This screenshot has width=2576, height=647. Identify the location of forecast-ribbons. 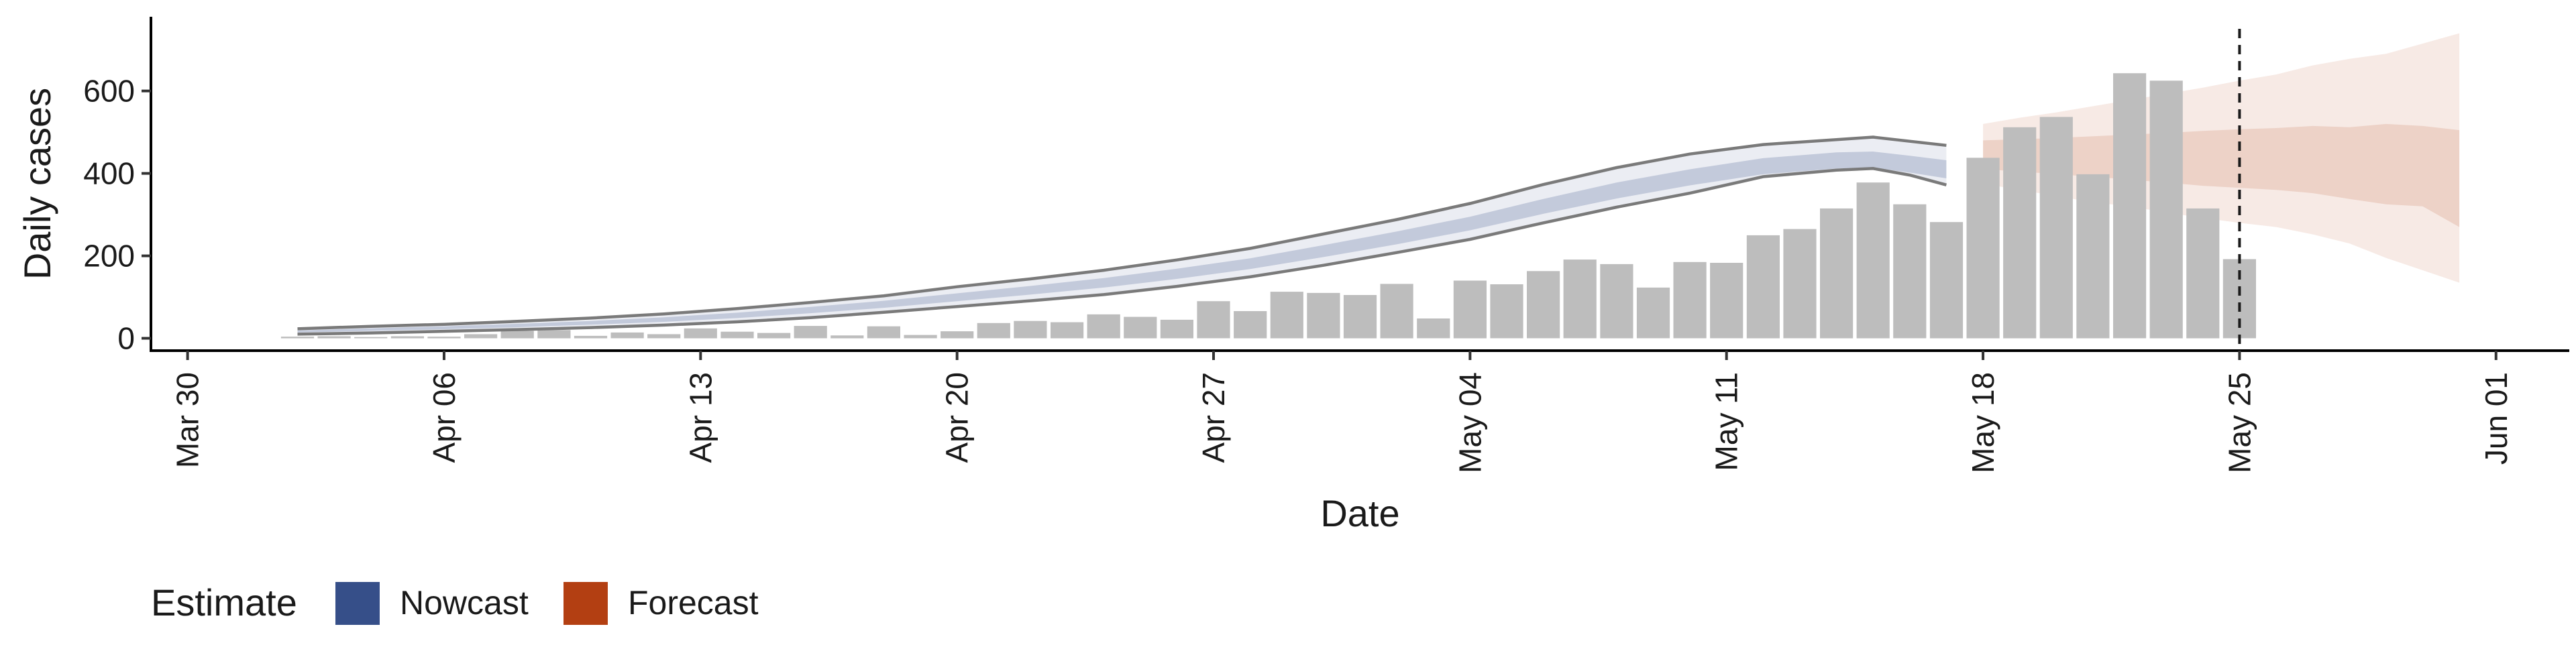
(2221, 158).